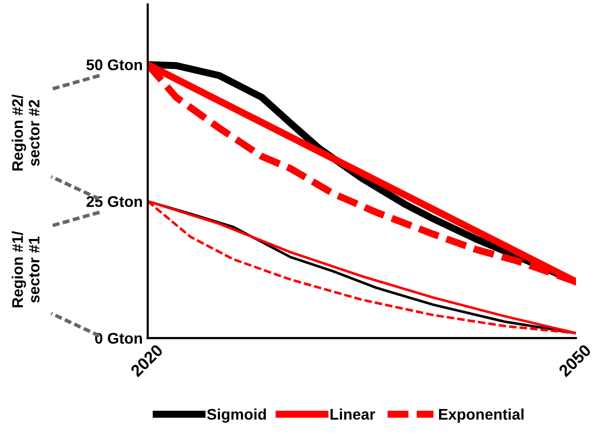  Describe the element at coordinates (114, 64) in the screenshot. I see `y-tick-label: 50 Gton` at that location.